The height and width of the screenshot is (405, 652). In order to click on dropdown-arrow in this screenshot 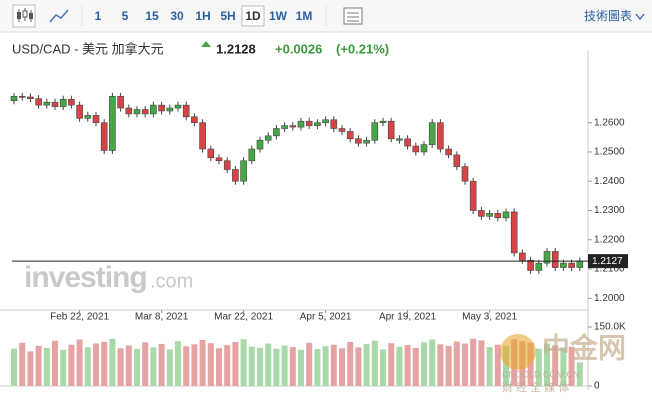, I will do `click(640, 17)`.